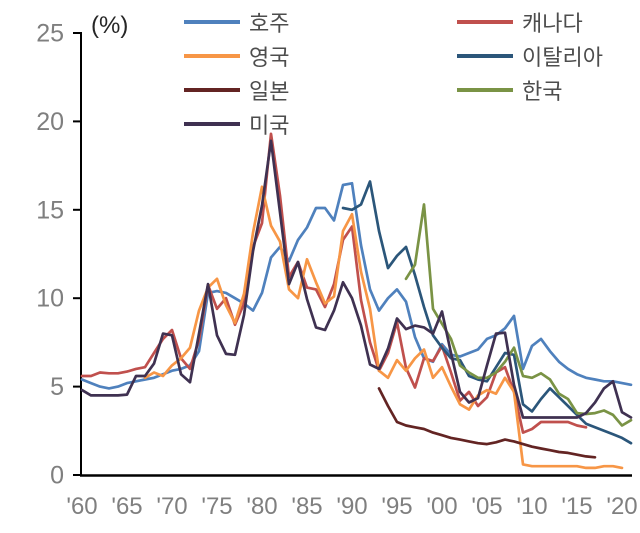  Describe the element at coordinates (171, 506) in the screenshot. I see `x-axis-tick-label: '70` at that location.